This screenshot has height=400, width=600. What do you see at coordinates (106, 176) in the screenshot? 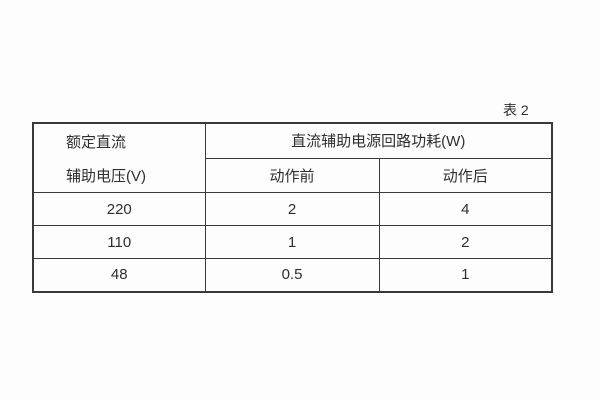
I see `rated-voltage-header-line-2: 辅助电压(V)` at bounding box center [106, 176].